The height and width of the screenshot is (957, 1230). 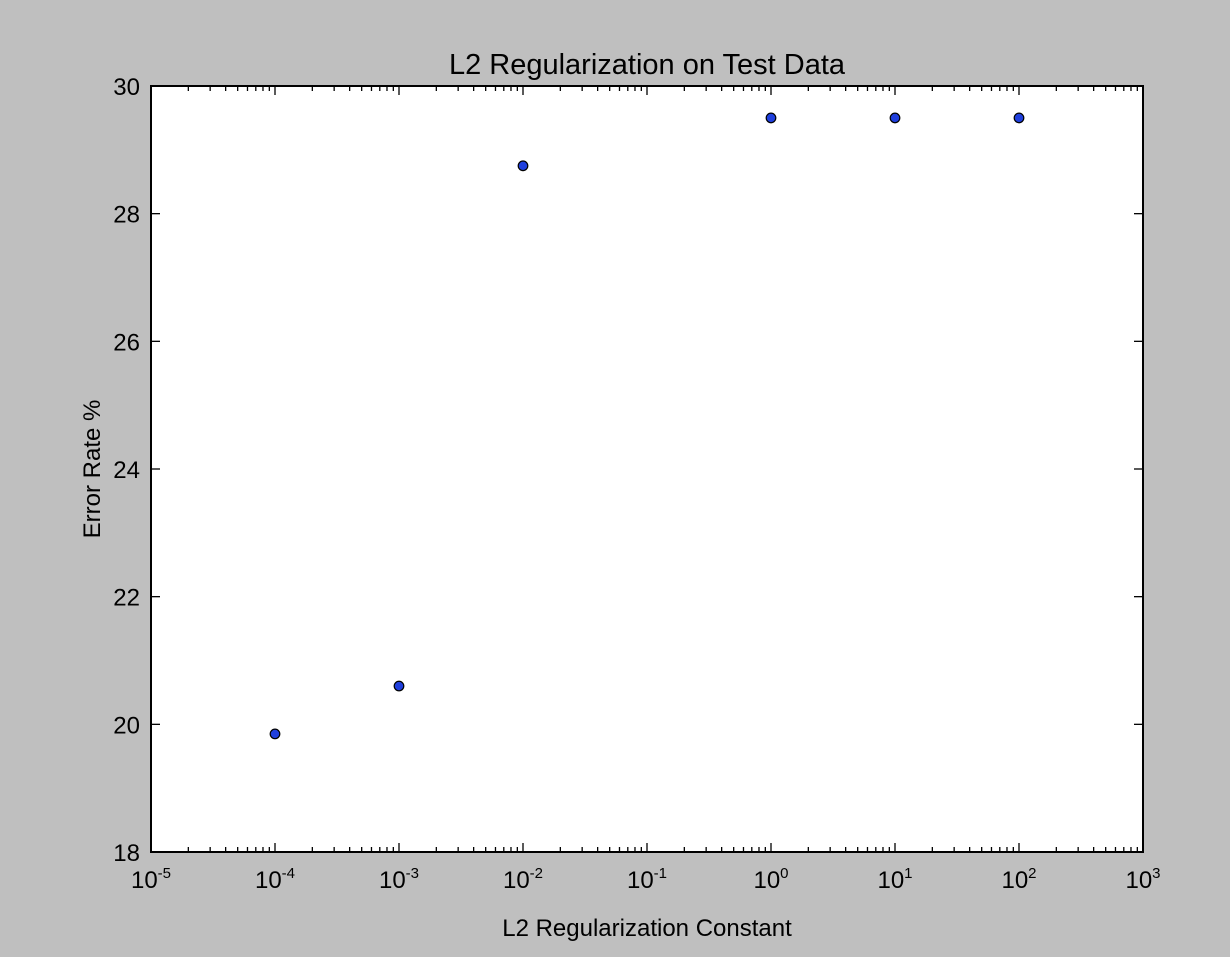 What do you see at coordinates (647, 65) in the screenshot?
I see `chart-title: L2 Regularization on Test Data` at bounding box center [647, 65].